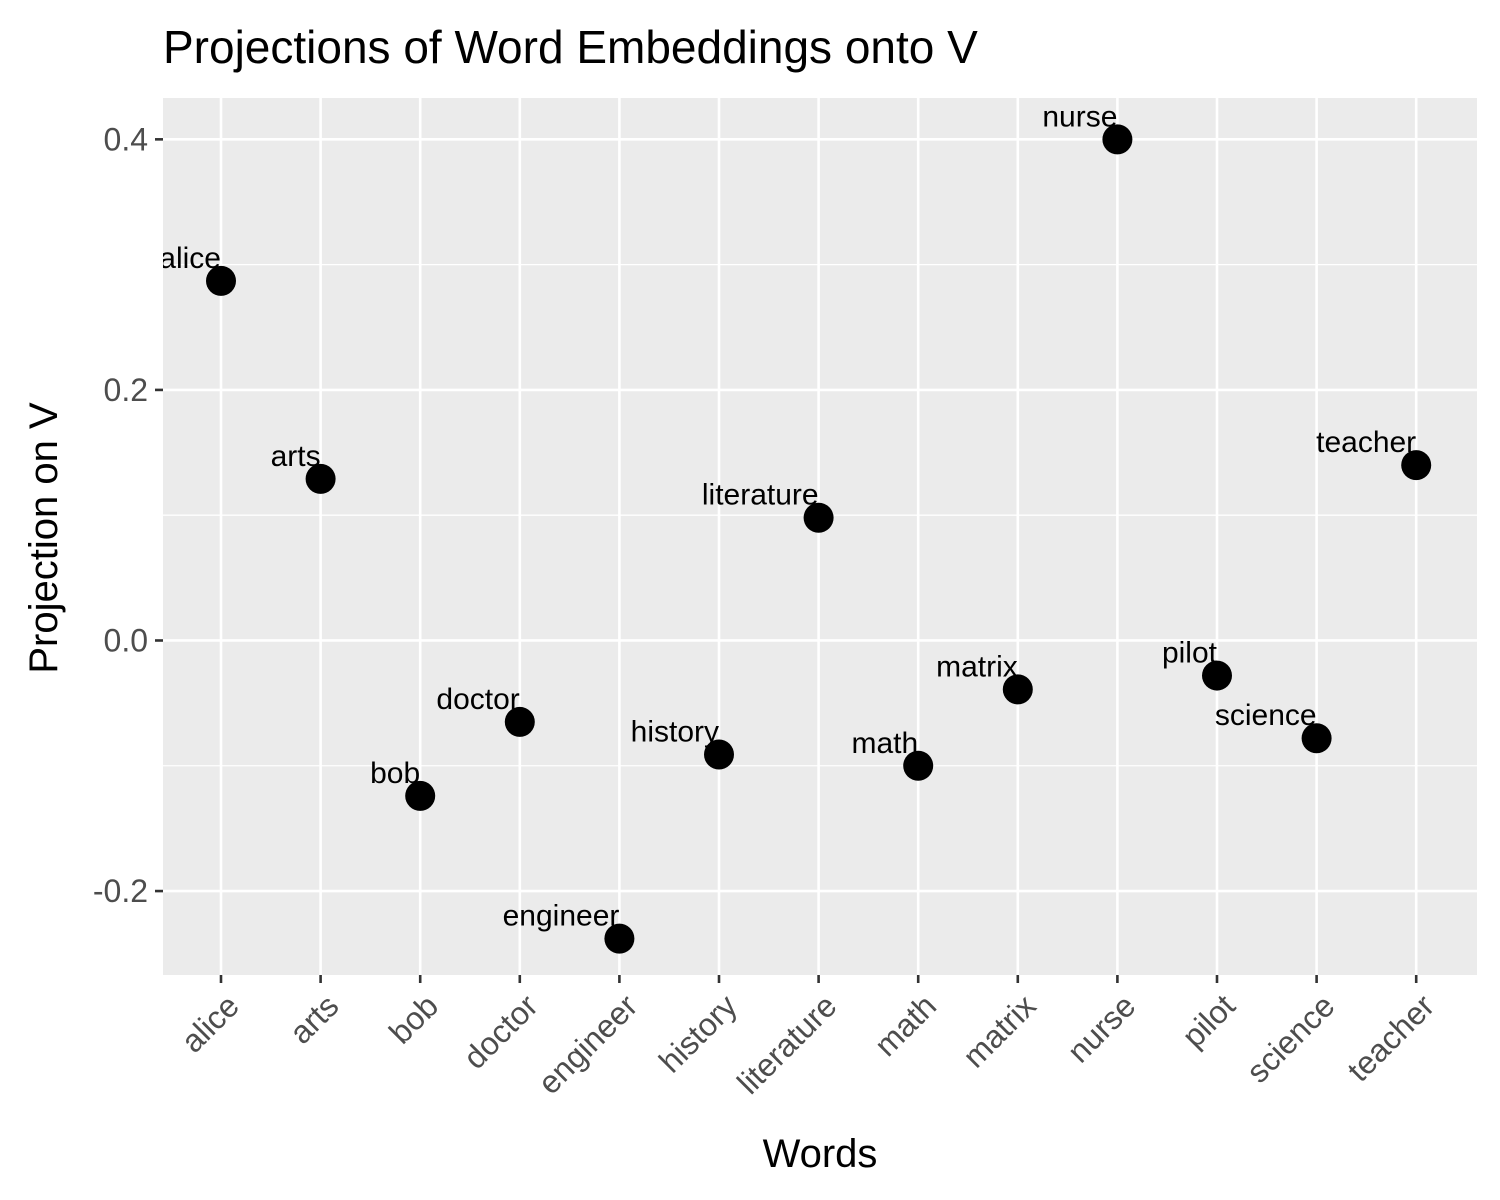 This screenshot has width=1500, height=1200. What do you see at coordinates (1266, 715) in the screenshot?
I see `data-label: science` at bounding box center [1266, 715].